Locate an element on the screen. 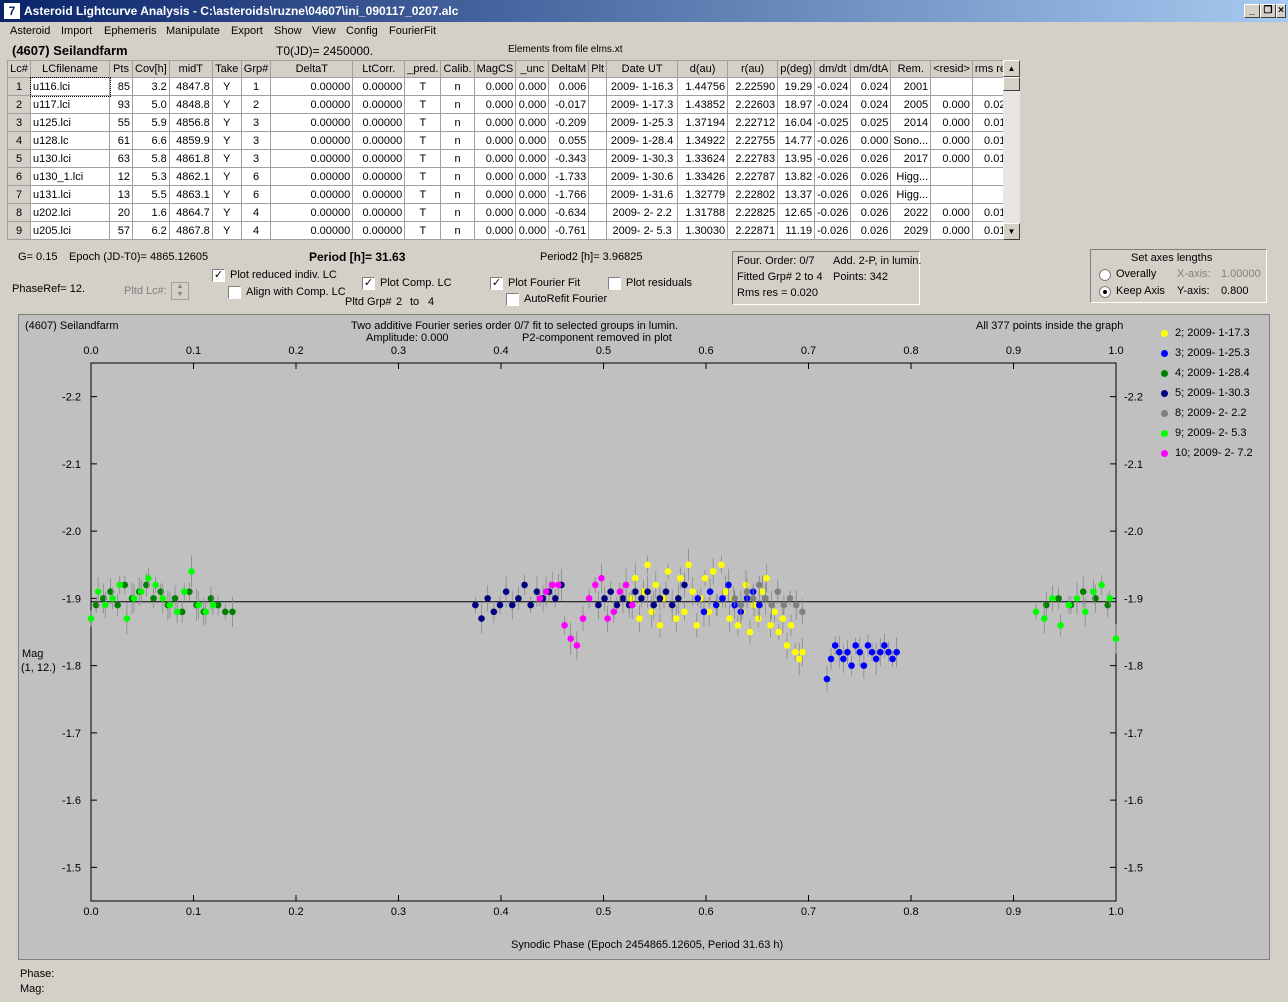  table-cell: 4863.1 is located at coordinates (190, 194).